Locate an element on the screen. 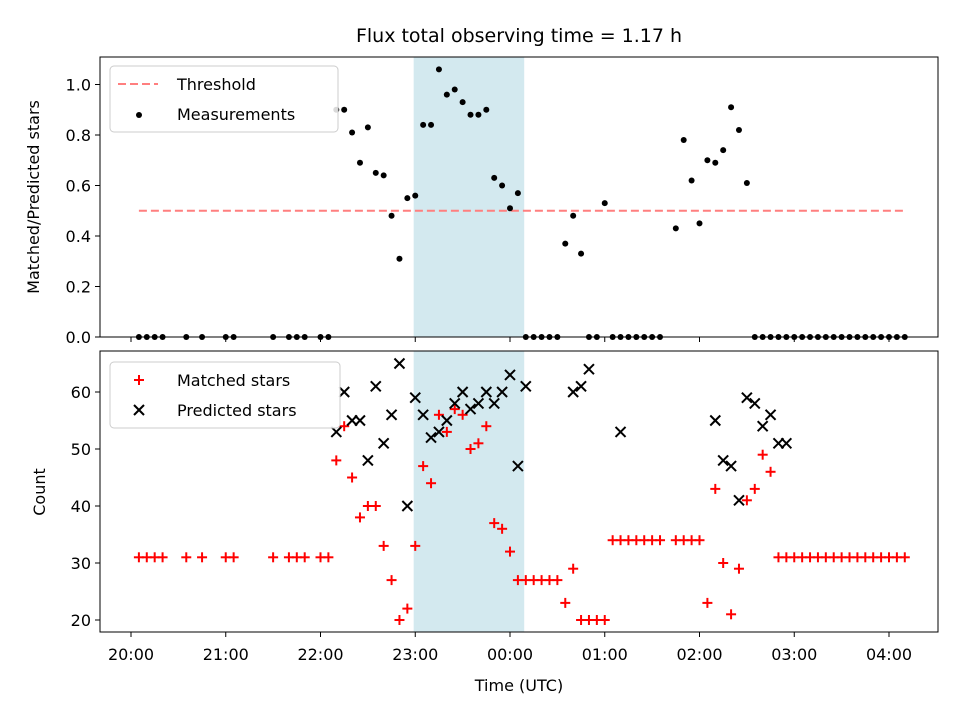 The image size is (960, 720). legend-measurements-label: Measurements is located at coordinates (236, 114).